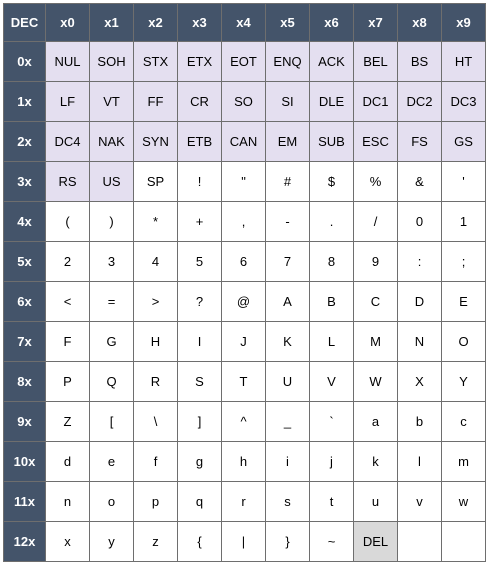 The width and height of the screenshot is (487, 564). What do you see at coordinates (67, 541) in the screenshot?
I see `character-cell: x` at bounding box center [67, 541].